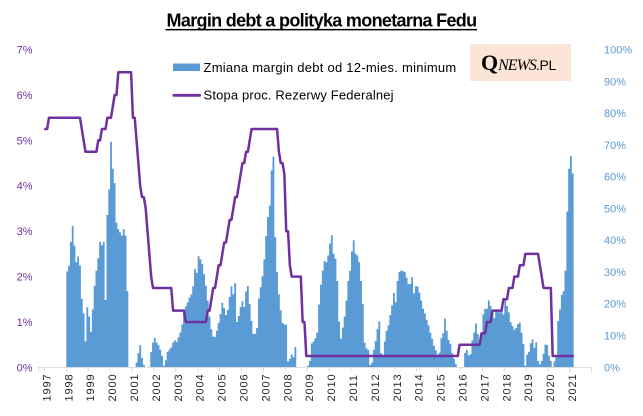 This screenshot has width=643, height=416. Describe the element at coordinates (442, 387) in the screenshot. I see `svg-text: 2015` at that location.